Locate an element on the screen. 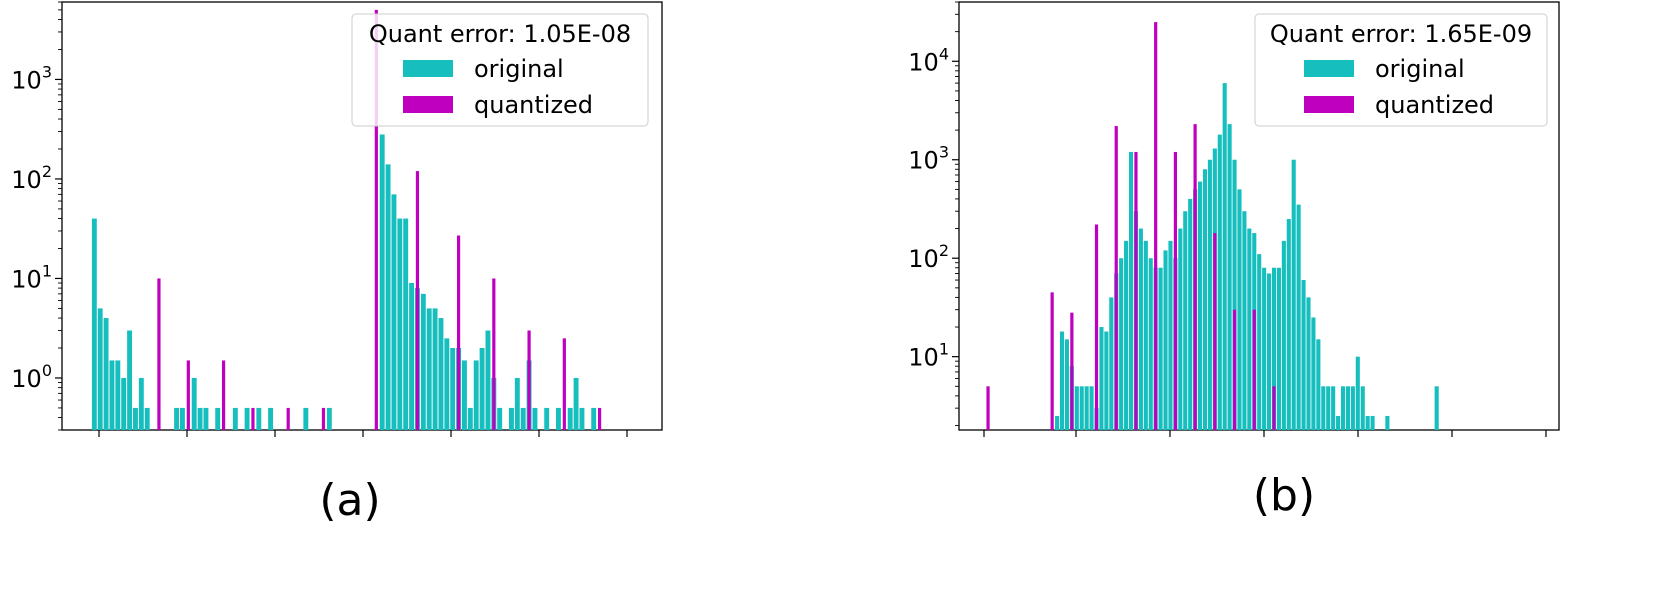 This screenshot has width=1661, height=596. chart-a-x-ticks is located at coordinates (363, 433).